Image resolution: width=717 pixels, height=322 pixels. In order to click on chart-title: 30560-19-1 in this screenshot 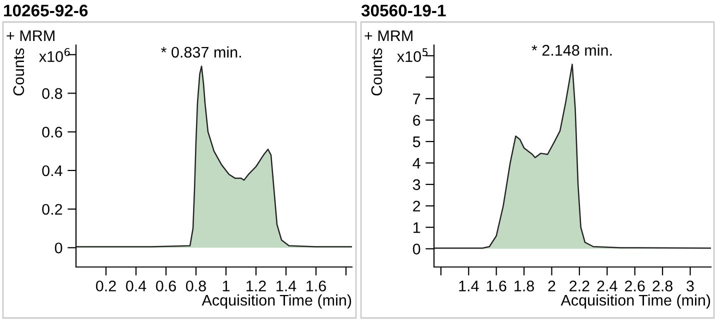, I will do `click(403, 10)`.